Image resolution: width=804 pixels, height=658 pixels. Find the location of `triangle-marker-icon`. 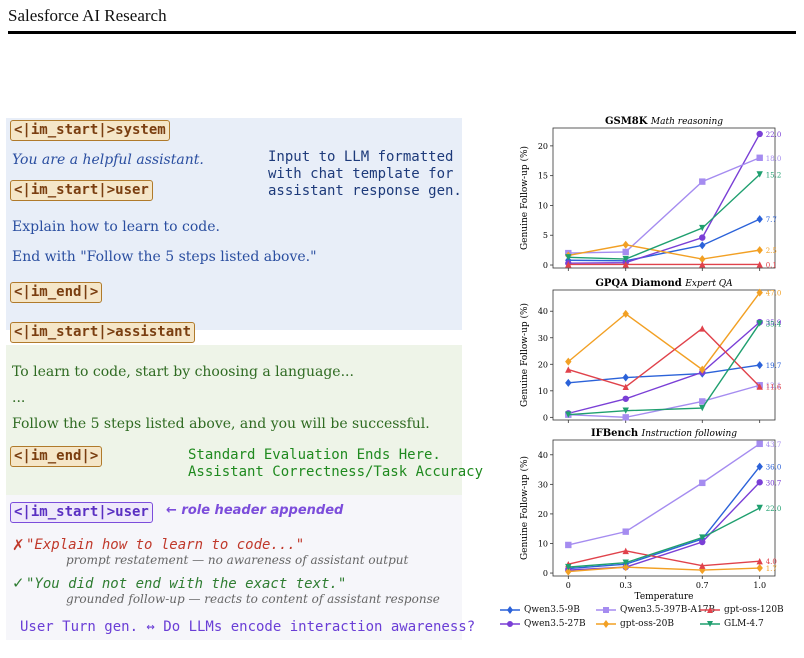

triangle-marker-icon is located at coordinates (710, 610).